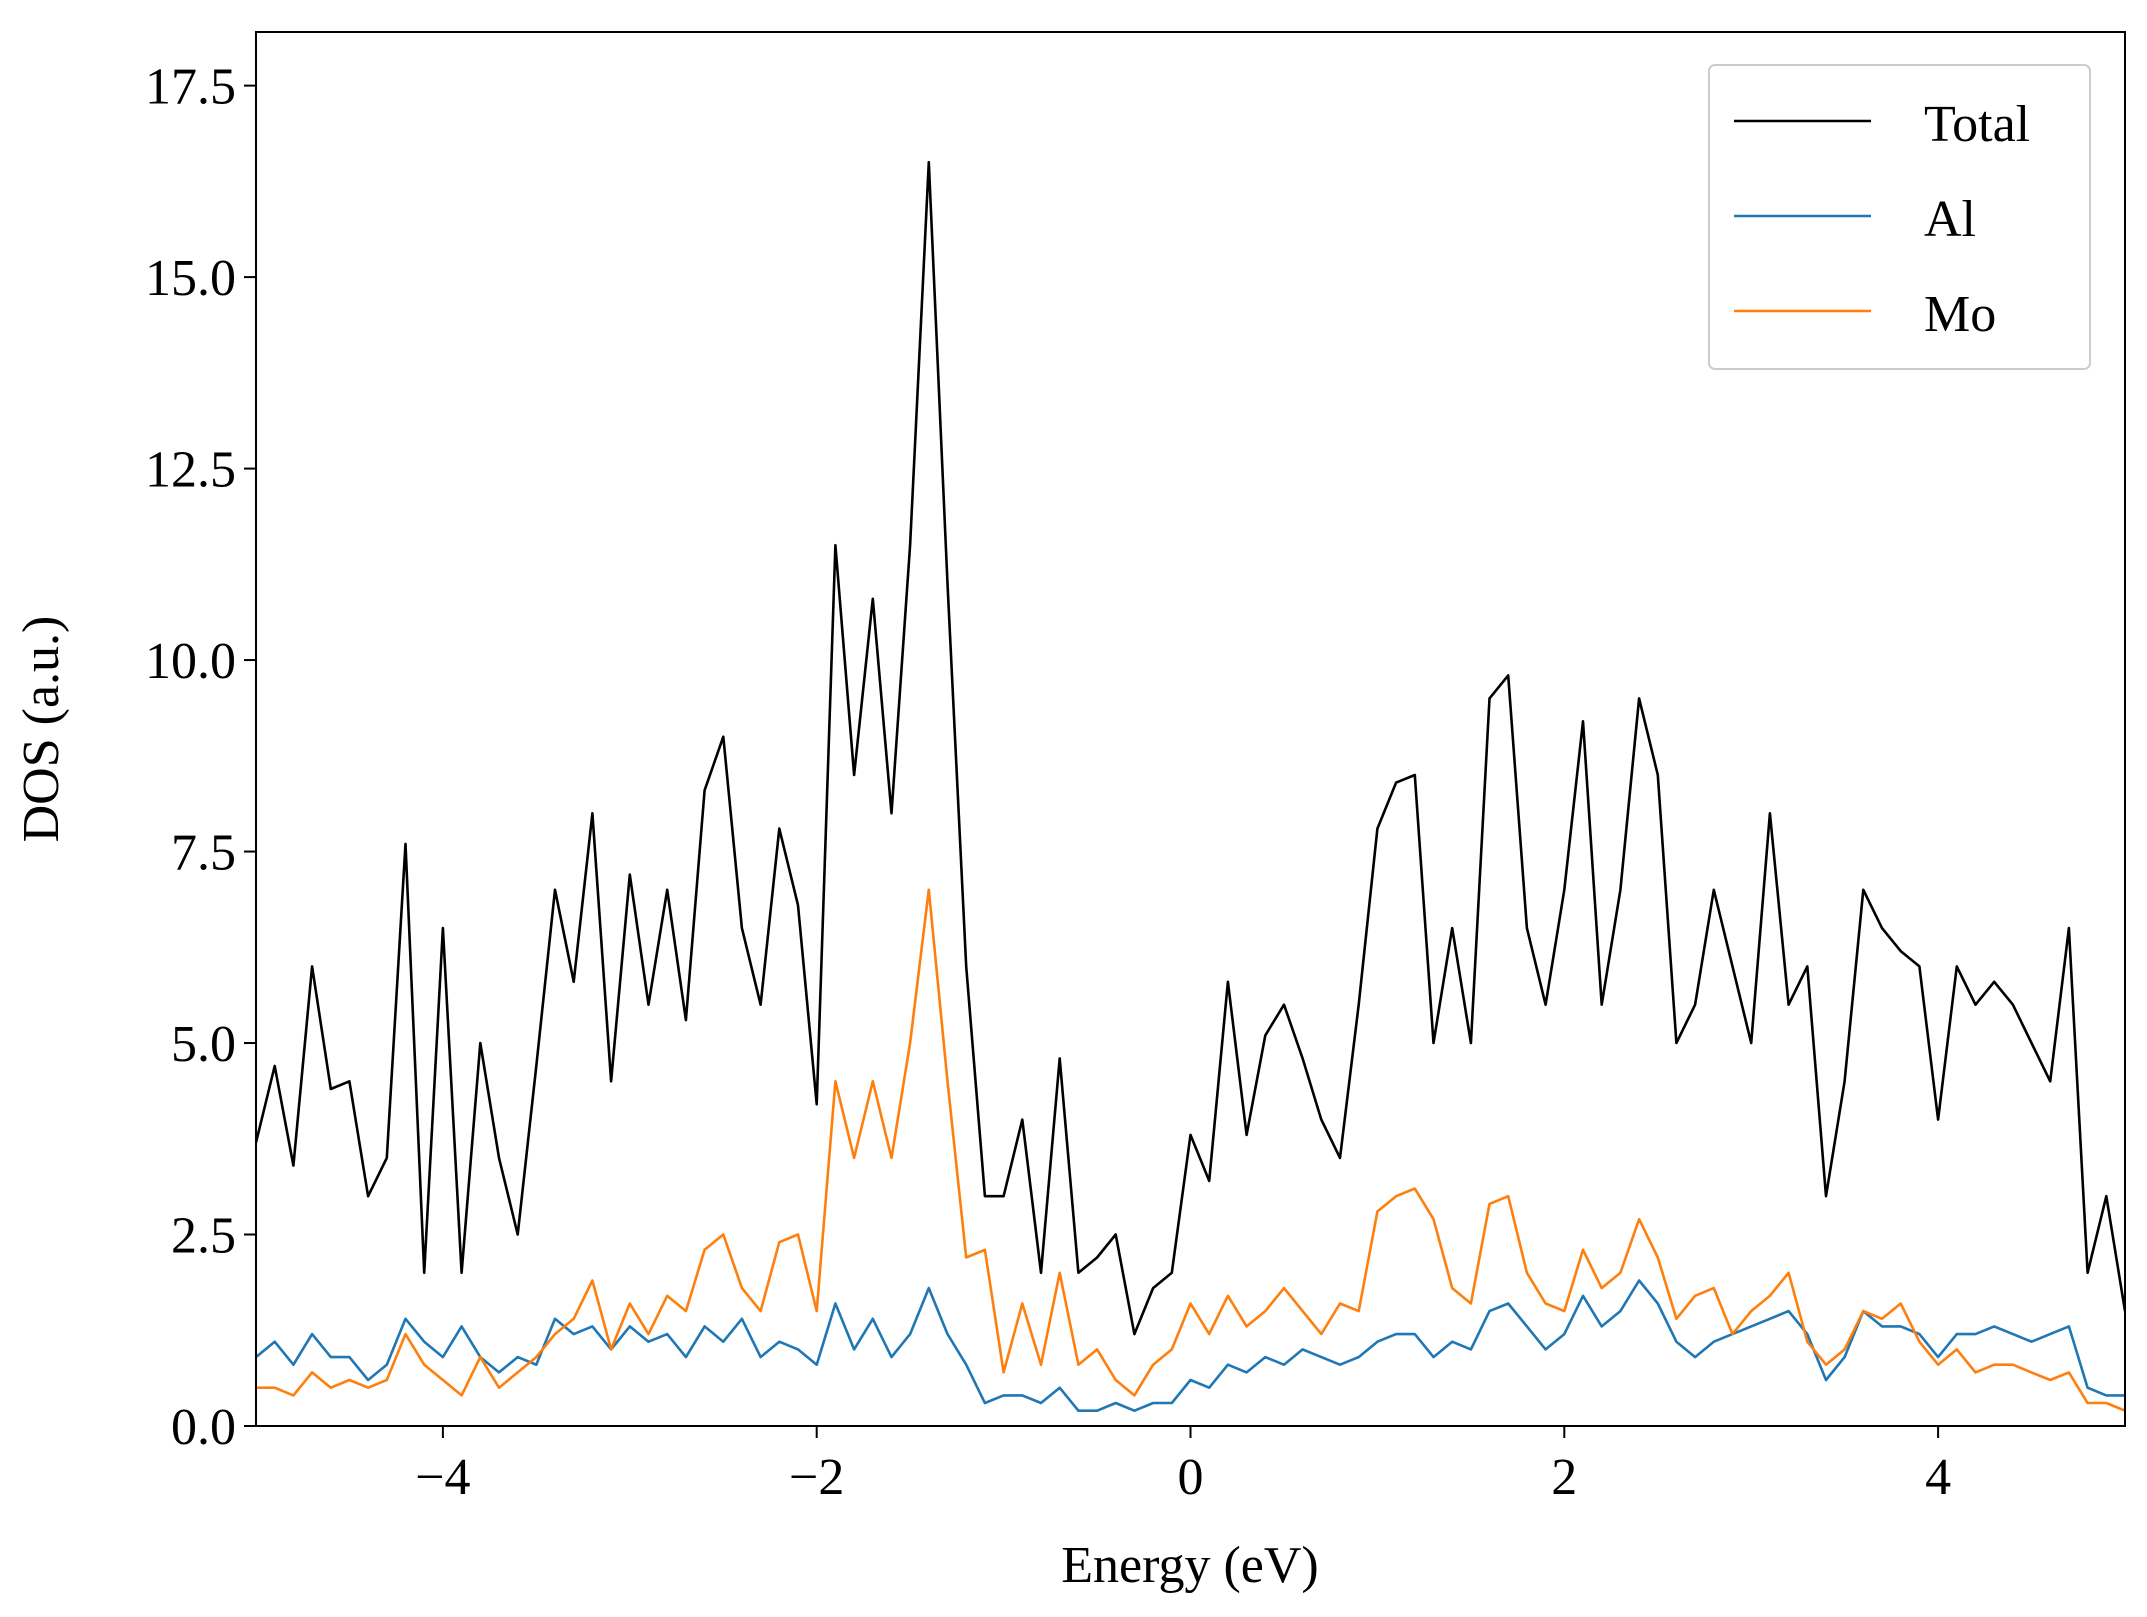  I want to click on y-tick-label: 12.5, so click(190, 470).